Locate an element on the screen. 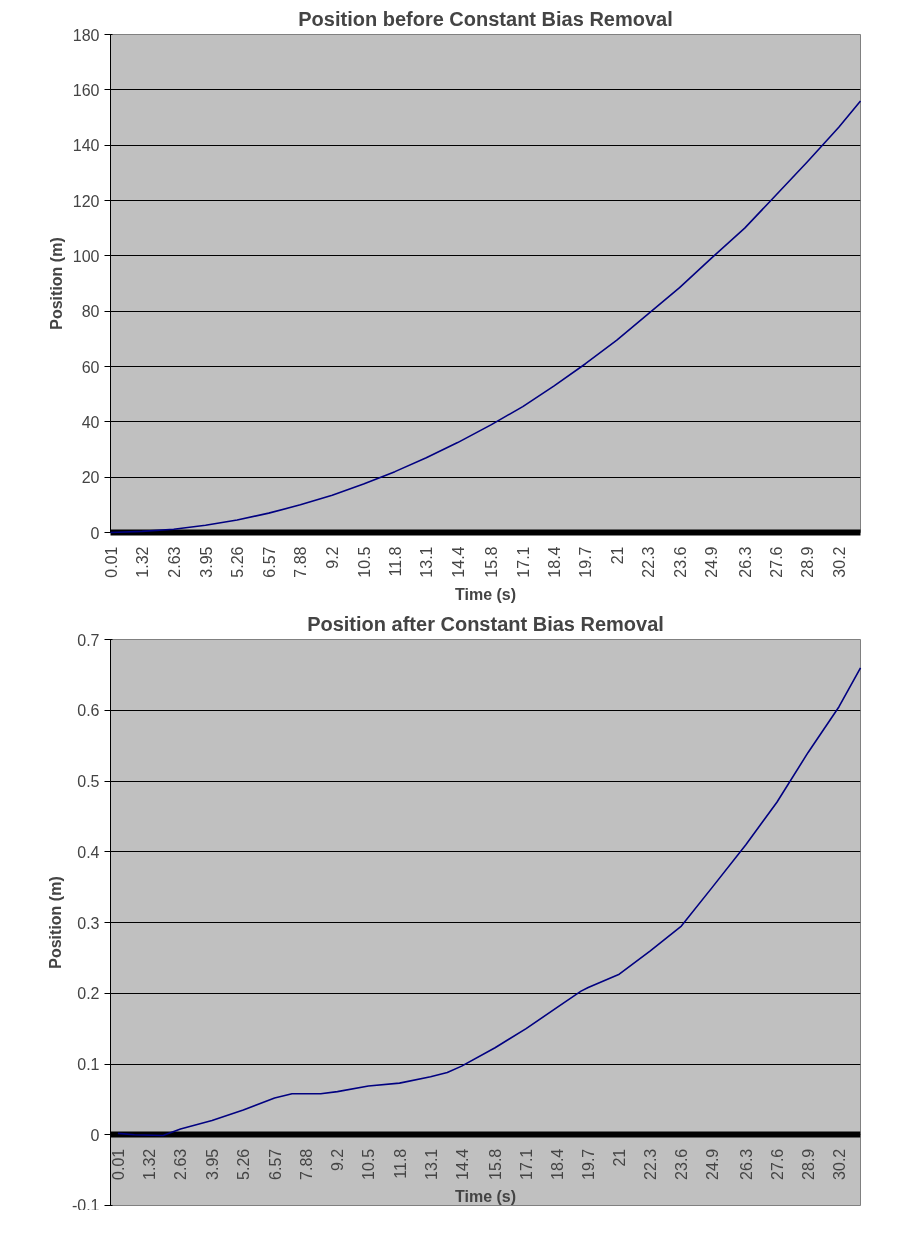 The width and height of the screenshot is (899, 1239). y-tick-label: 0.5 is located at coordinates (88, 781).